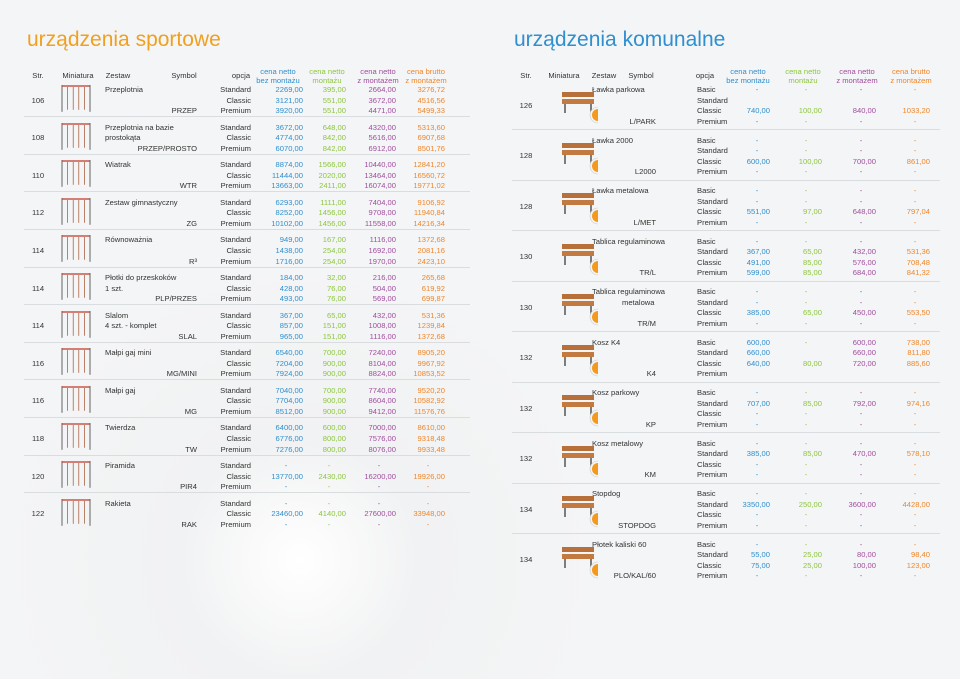 This screenshot has height=679, width=960. I want to click on product-name: Zestaw gimnastyczny, so click(141, 202).